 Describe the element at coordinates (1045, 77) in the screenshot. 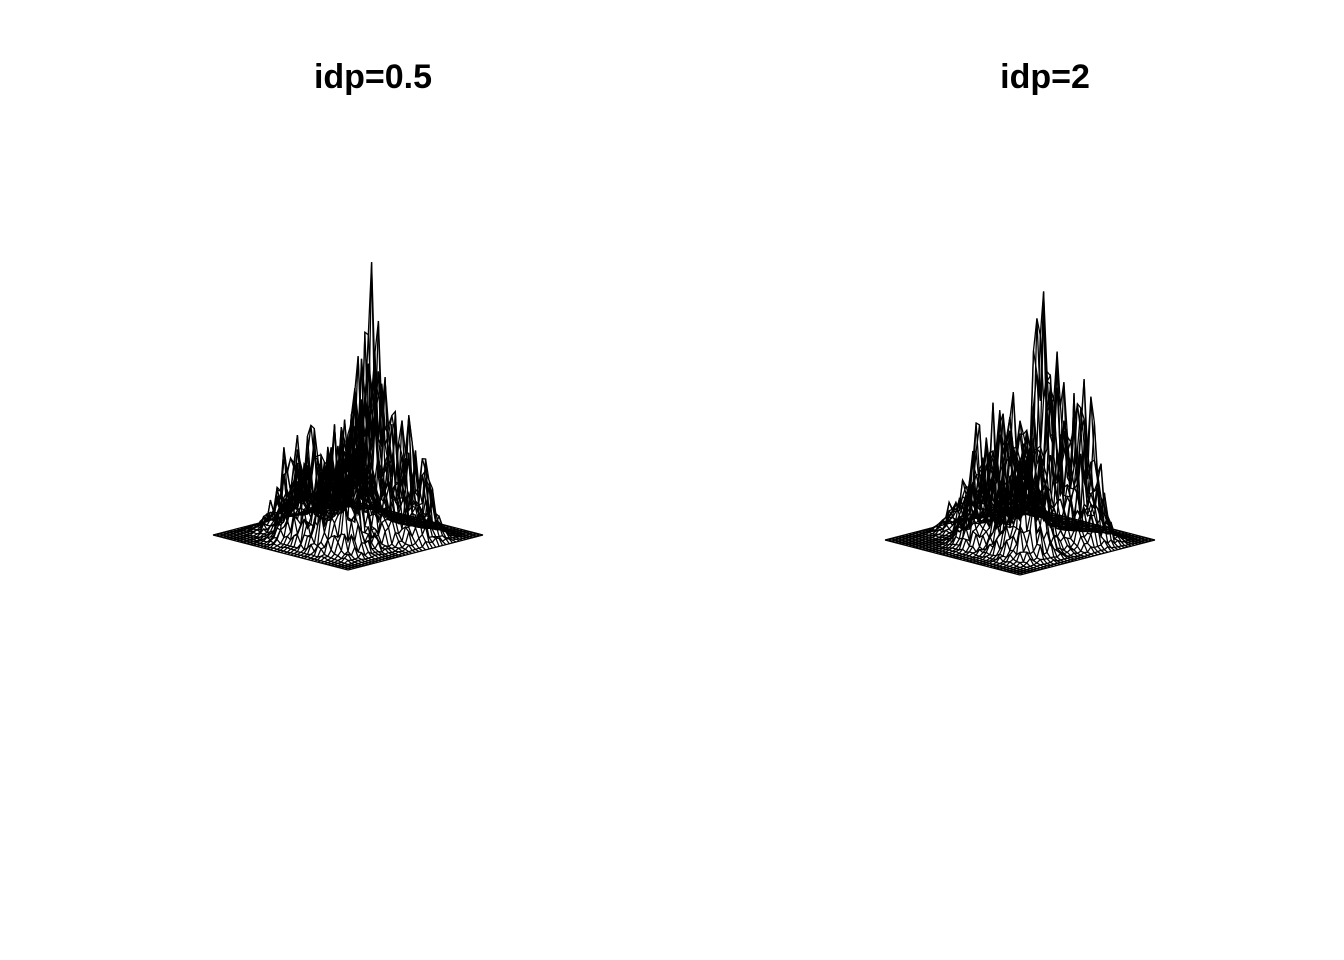

I see `chart-title: idp=2` at that location.